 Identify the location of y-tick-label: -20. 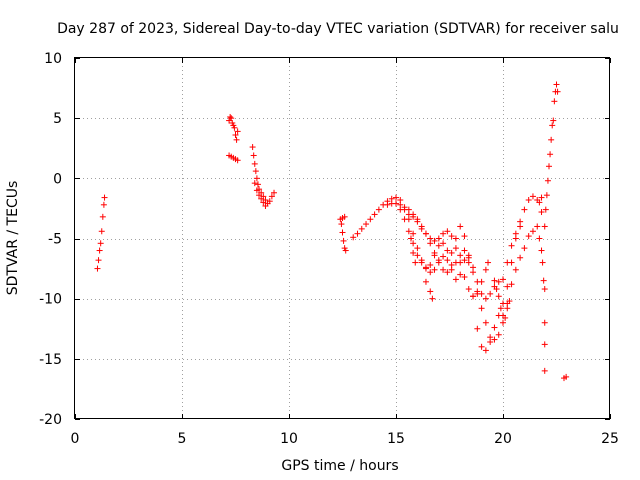
(50, 420).